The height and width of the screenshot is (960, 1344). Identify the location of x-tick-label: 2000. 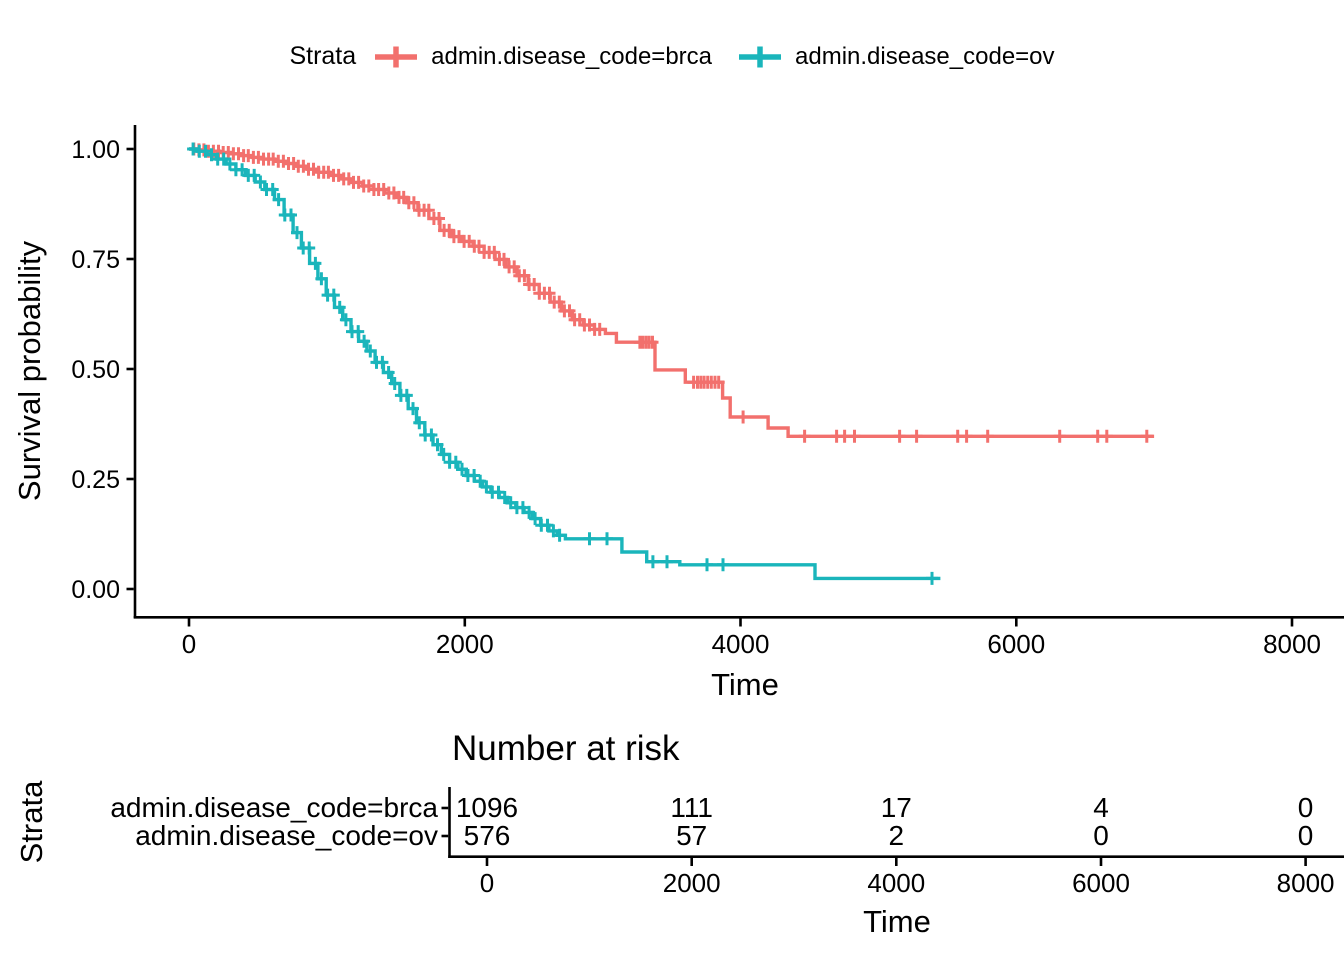
(465, 644).